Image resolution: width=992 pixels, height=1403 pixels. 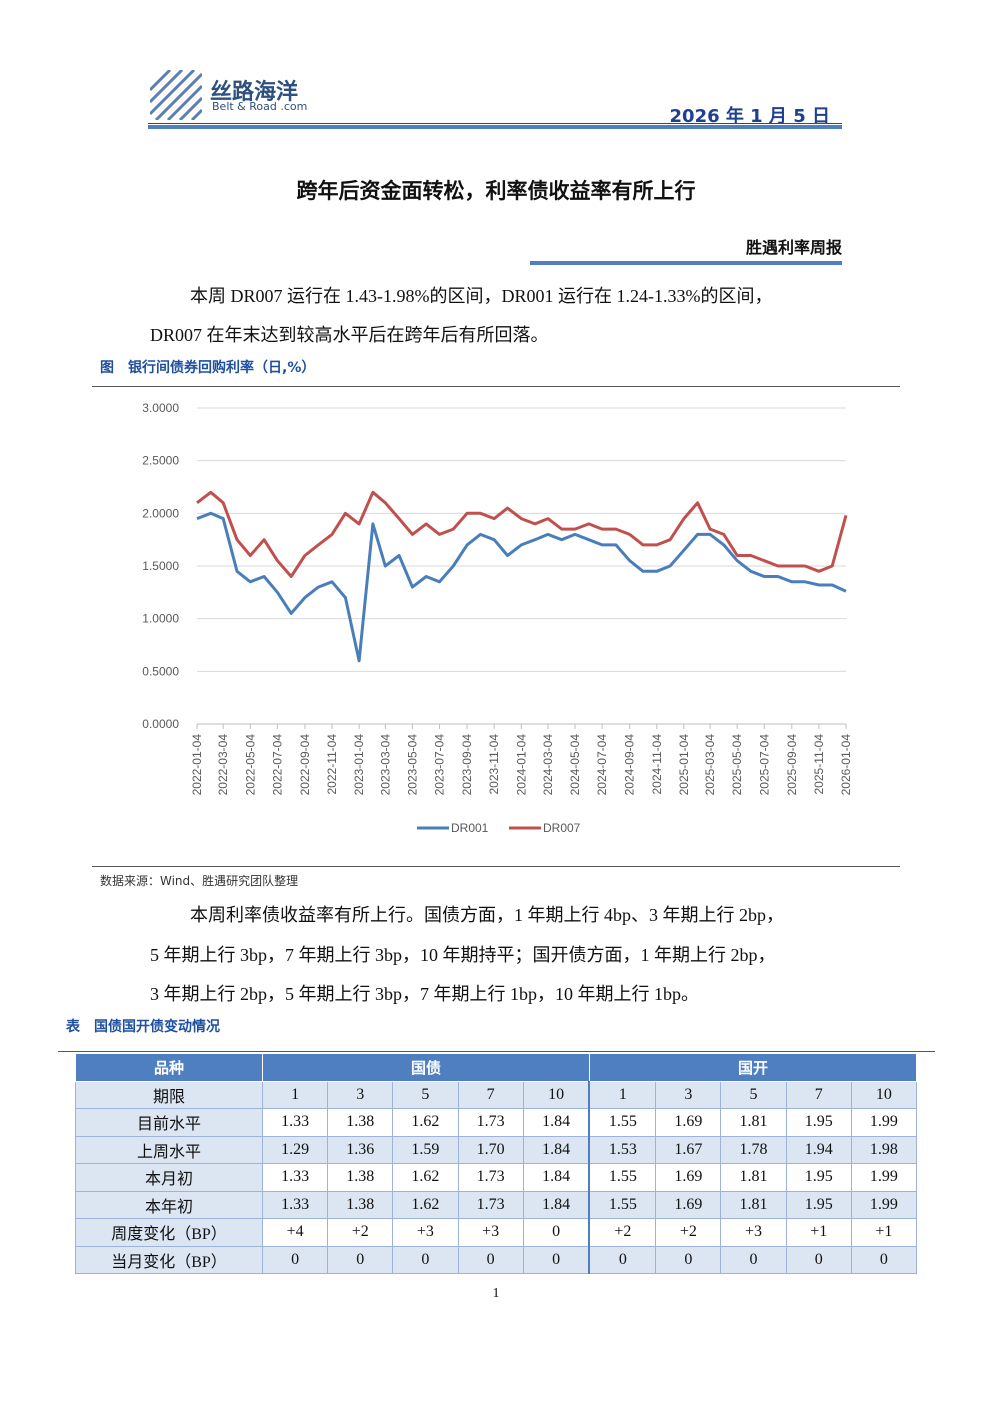 What do you see at coordinates (467, 765) in the screenshot?
I see `x-tick-label: 2023-09-04` at bounding box center [467, 765].